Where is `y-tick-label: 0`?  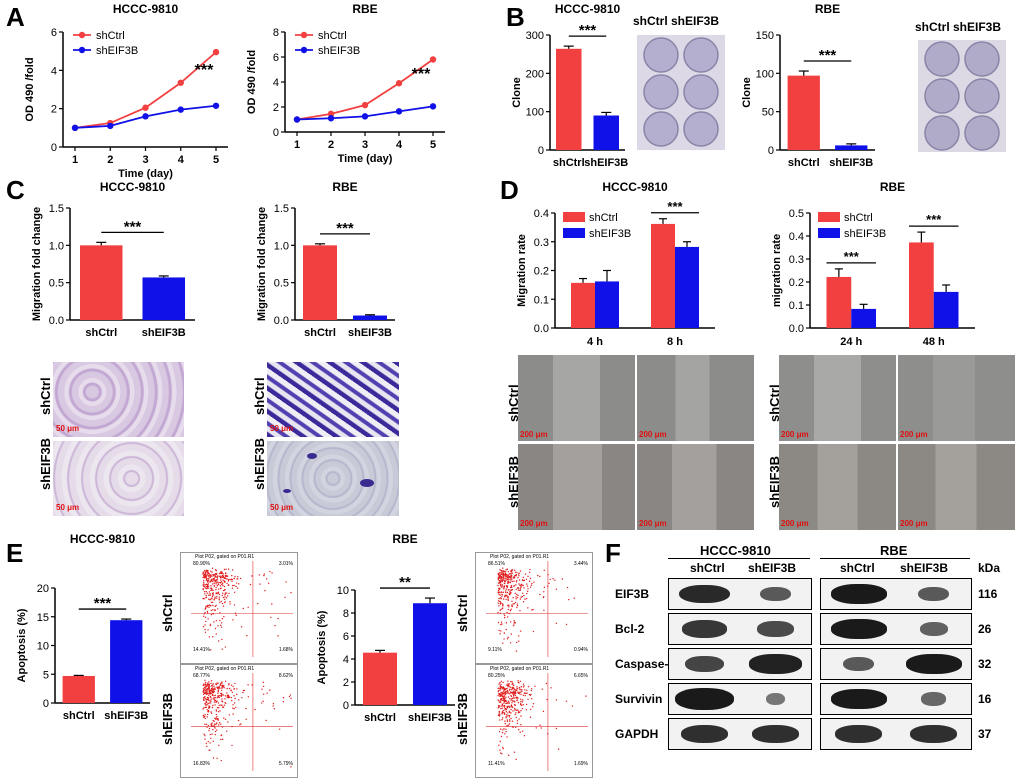 y-tick-label: 0 is located at coordinates (346, 706).